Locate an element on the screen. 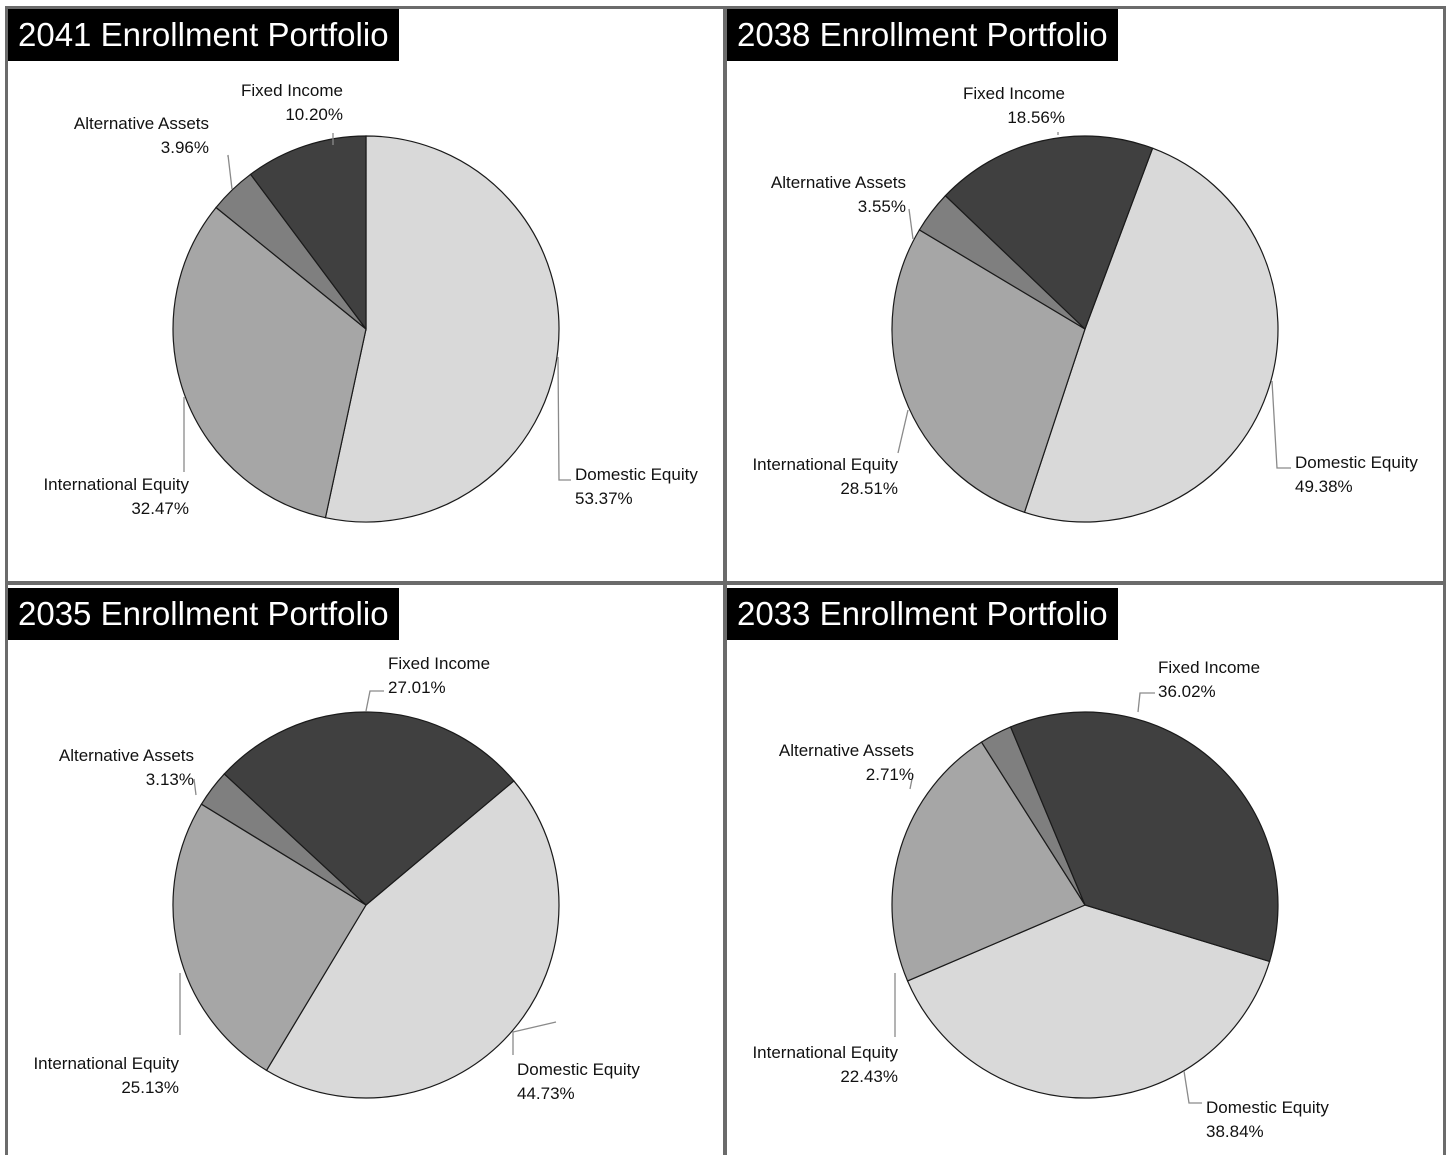  panel-divider-horizontal is located at coordinates (725, 583).